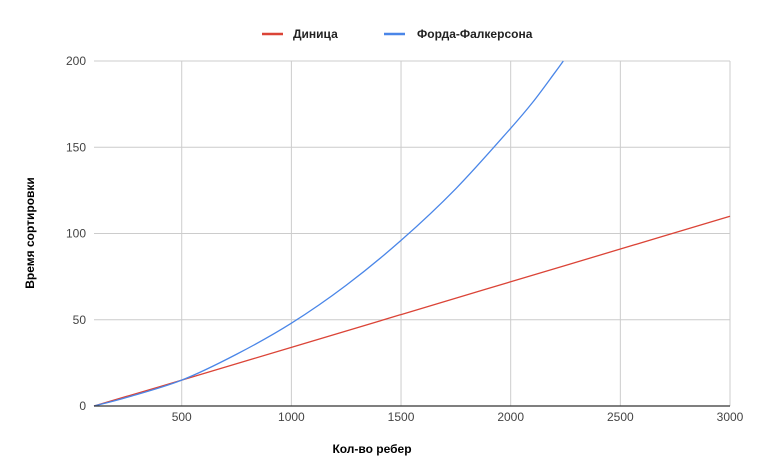 This screenshot has height=474, width=765. Describe the element at coordinates (510, 417) in the screenshot. I see `x-tick-label-2000: 2000` at that location.